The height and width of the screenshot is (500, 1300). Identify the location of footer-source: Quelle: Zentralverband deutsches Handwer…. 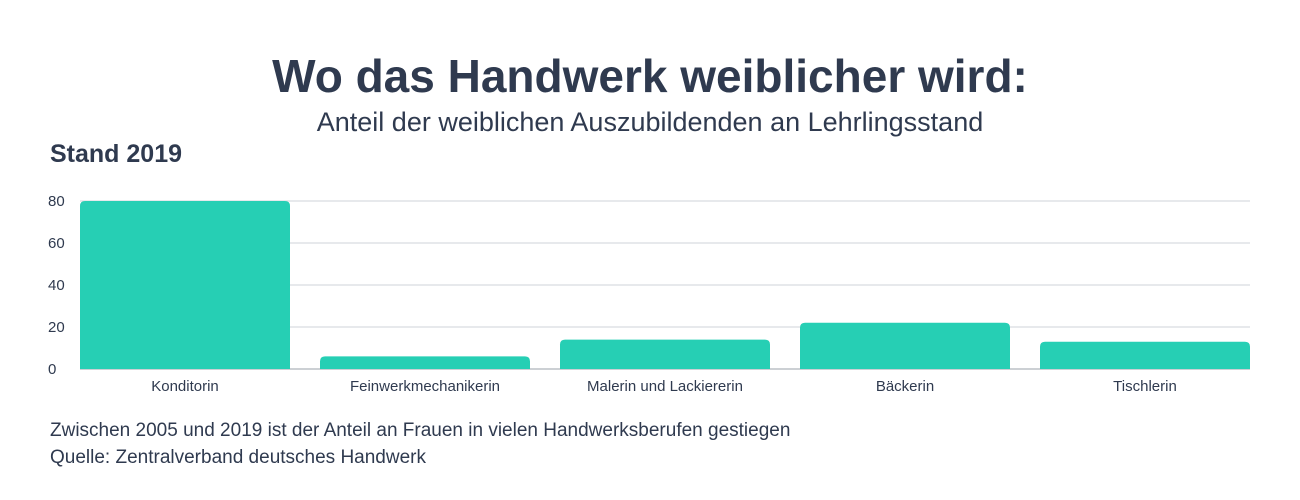
(238, 457).